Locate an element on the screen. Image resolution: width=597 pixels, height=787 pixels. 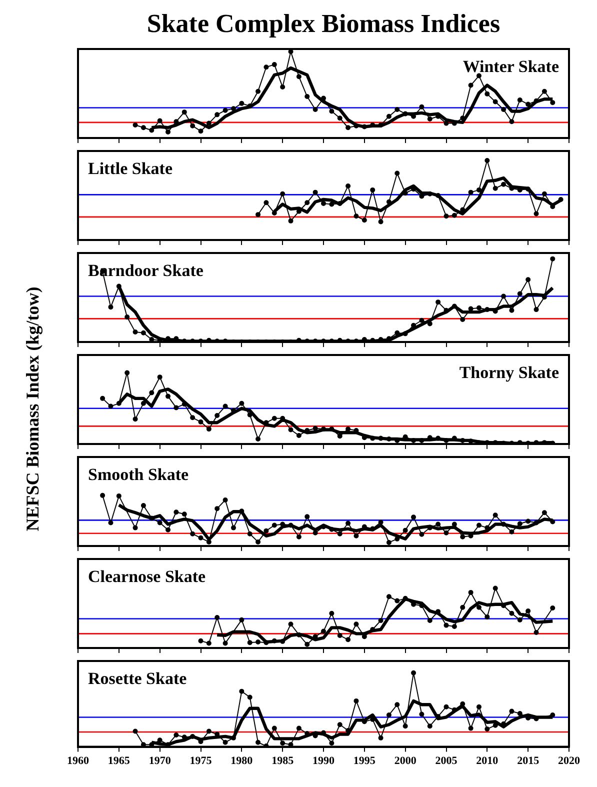
x-tick-label: 2020 is located at coordinates (569, 761).